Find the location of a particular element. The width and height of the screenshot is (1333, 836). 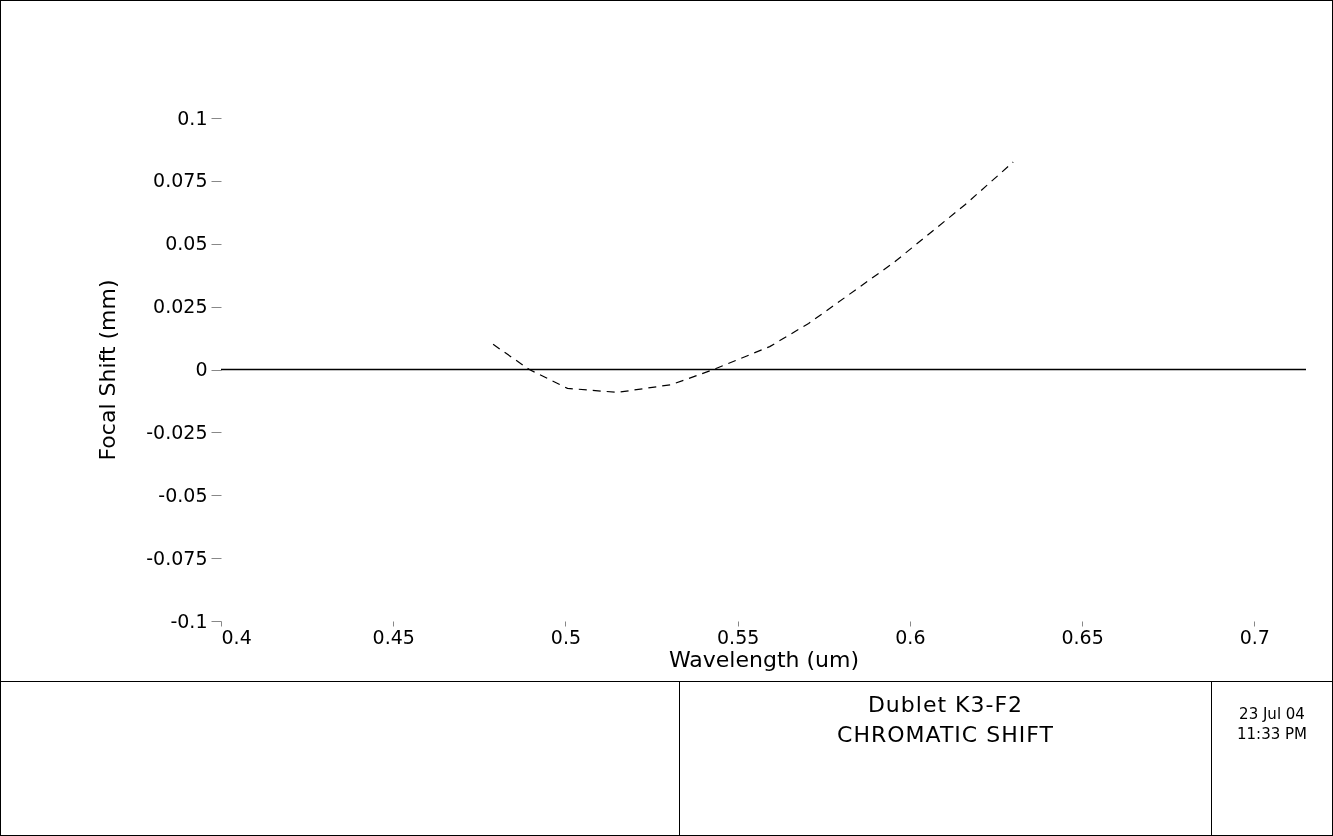

y-tick-label: -0.05 is located at coordinates (183, 494).